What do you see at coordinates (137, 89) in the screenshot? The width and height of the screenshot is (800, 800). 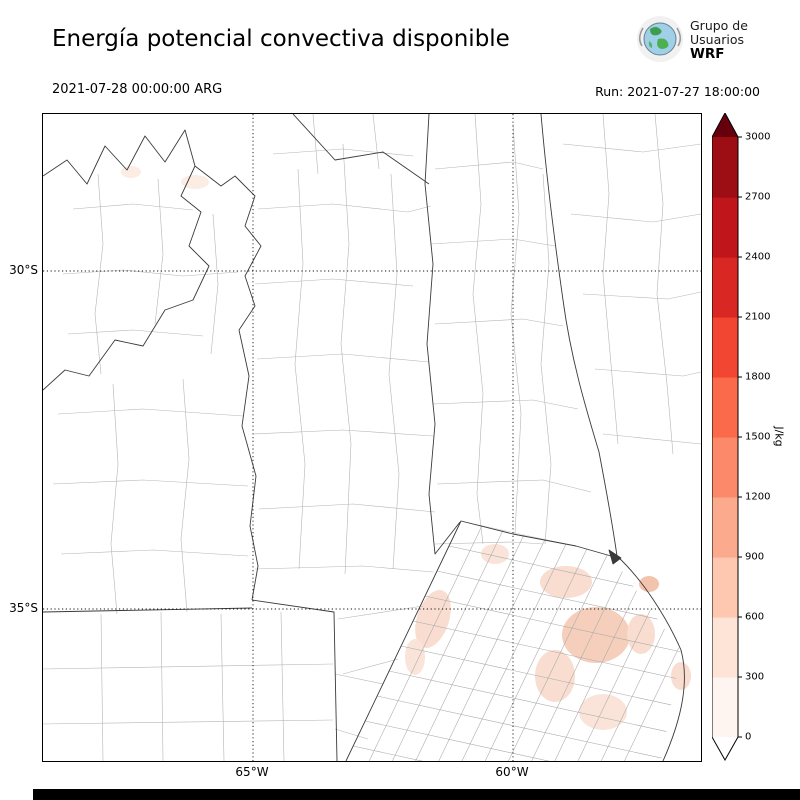 I see `valid-time-label: 2021-07-28 00:00:00 ARG` at bounding box center [137, 89].